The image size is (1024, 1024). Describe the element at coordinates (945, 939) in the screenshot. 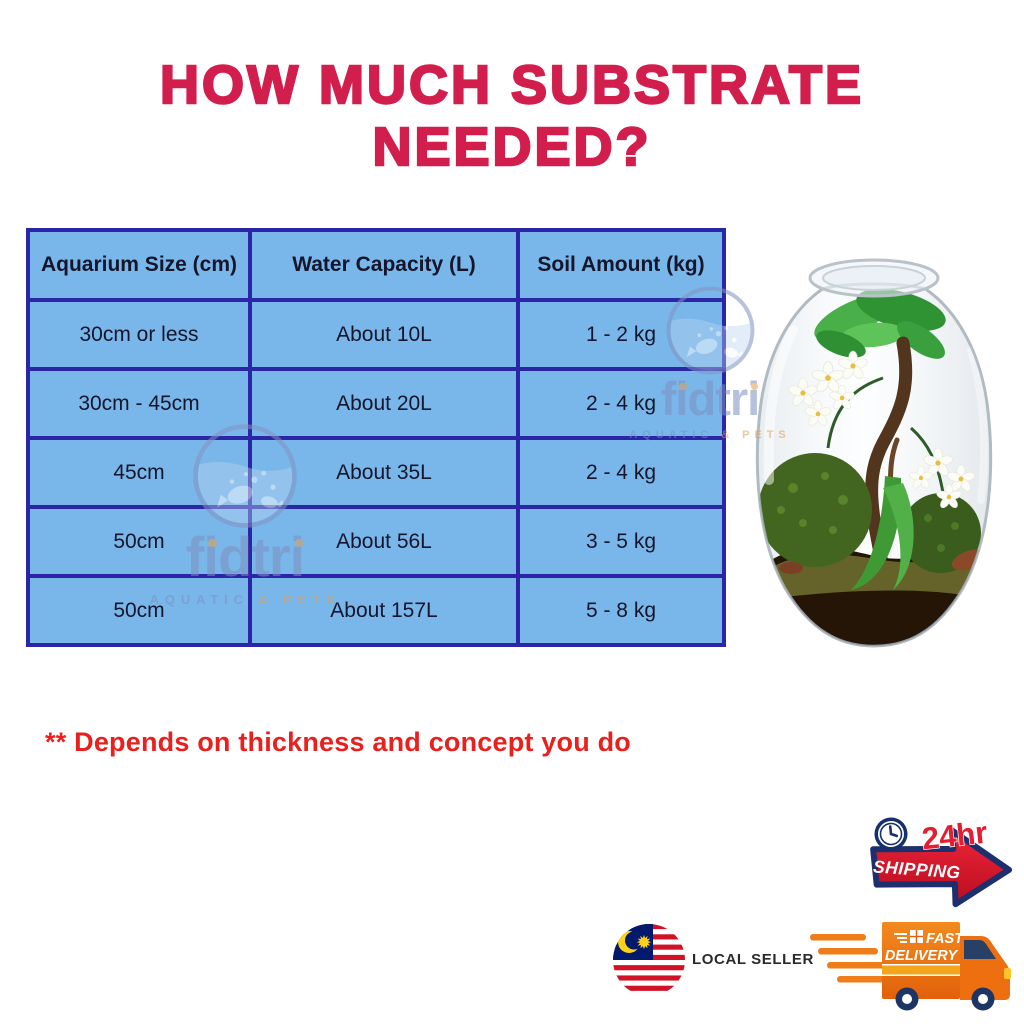

I see `fast-label: FAST` at that location.